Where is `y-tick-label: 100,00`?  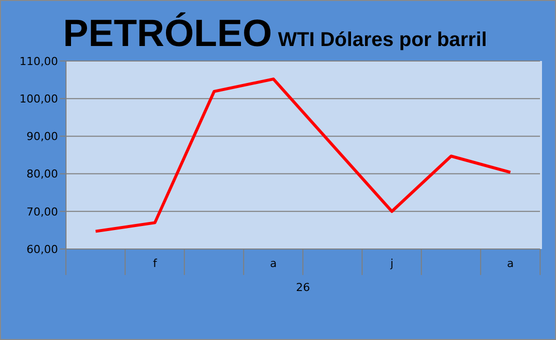 y-tick-label: 100,00 is located at coordinates (39, 99).